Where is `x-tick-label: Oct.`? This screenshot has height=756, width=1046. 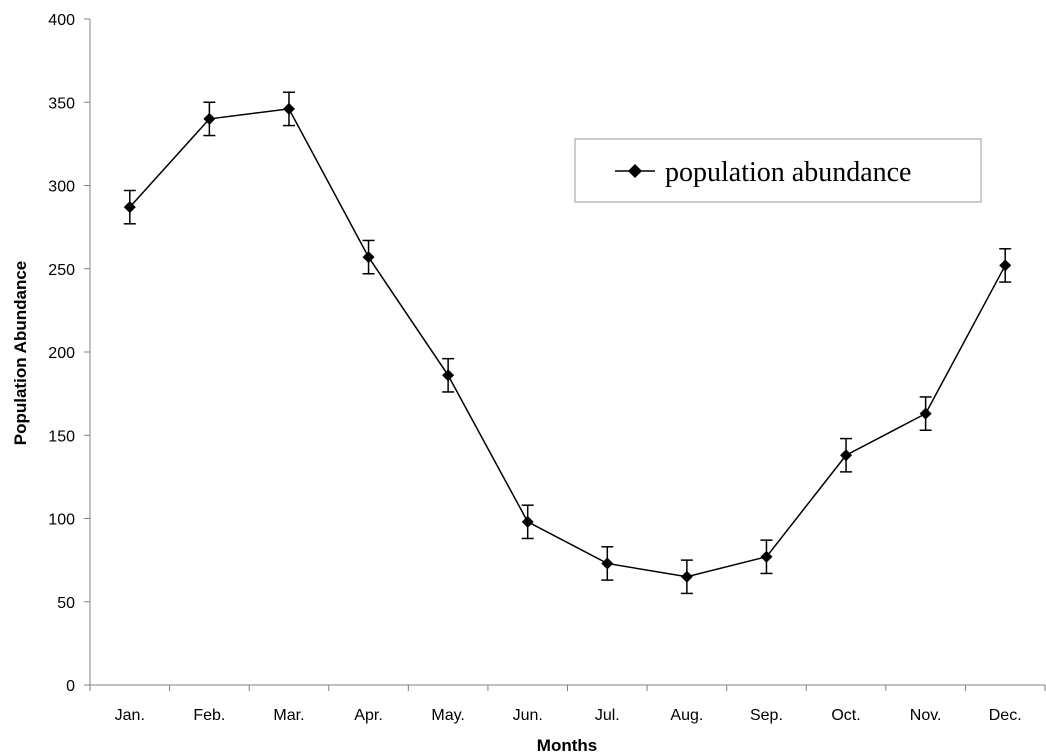 x-tick-label: Oct. is located at coordinates (845, 715).